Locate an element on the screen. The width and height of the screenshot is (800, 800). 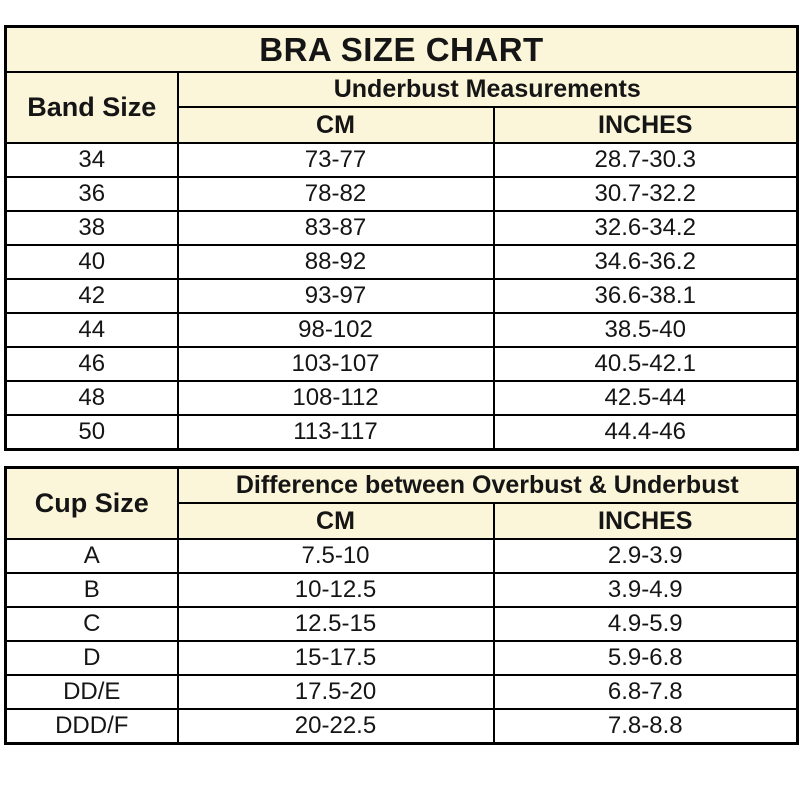
cup-inches-range: 7.8-8.8 is located at coordinates (645, 726).